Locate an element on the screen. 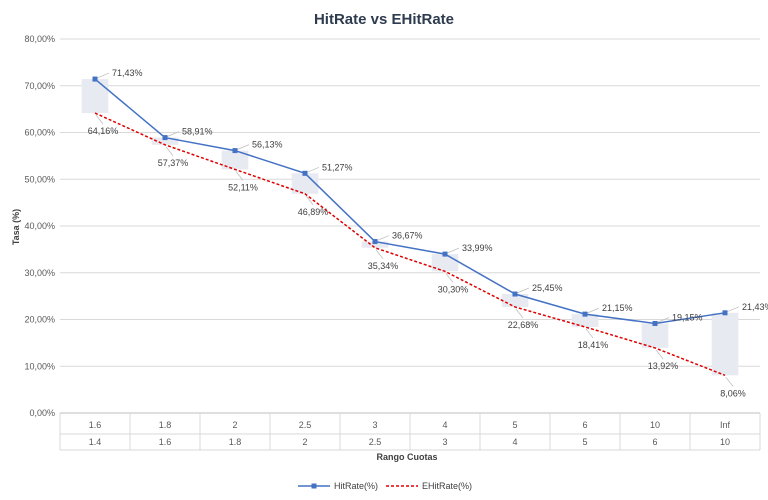 This screenshot has height=500, width=768. x-tick-label-lower: 3 is located at coordinates (444, 442).